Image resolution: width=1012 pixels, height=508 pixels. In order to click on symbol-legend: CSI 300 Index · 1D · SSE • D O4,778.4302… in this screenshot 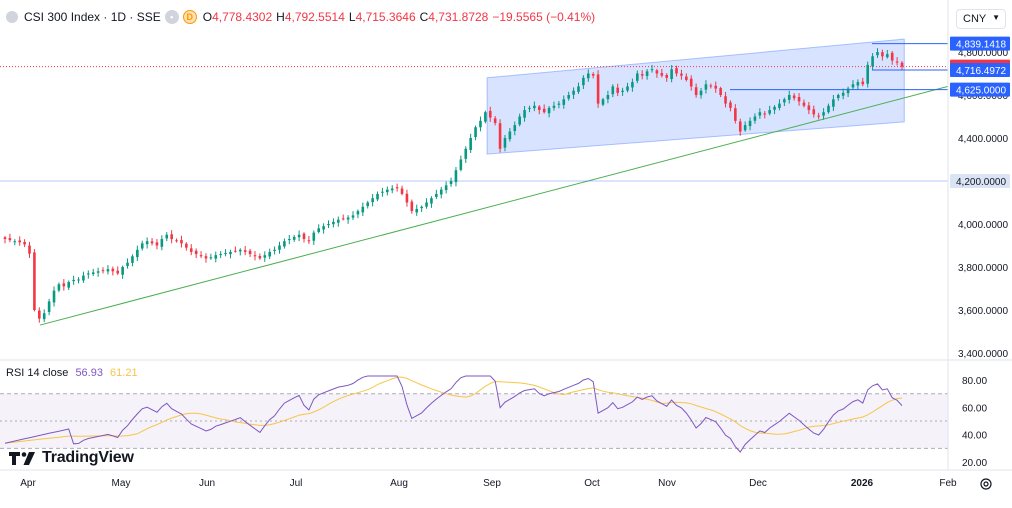, I will do `click(302, 17)`.